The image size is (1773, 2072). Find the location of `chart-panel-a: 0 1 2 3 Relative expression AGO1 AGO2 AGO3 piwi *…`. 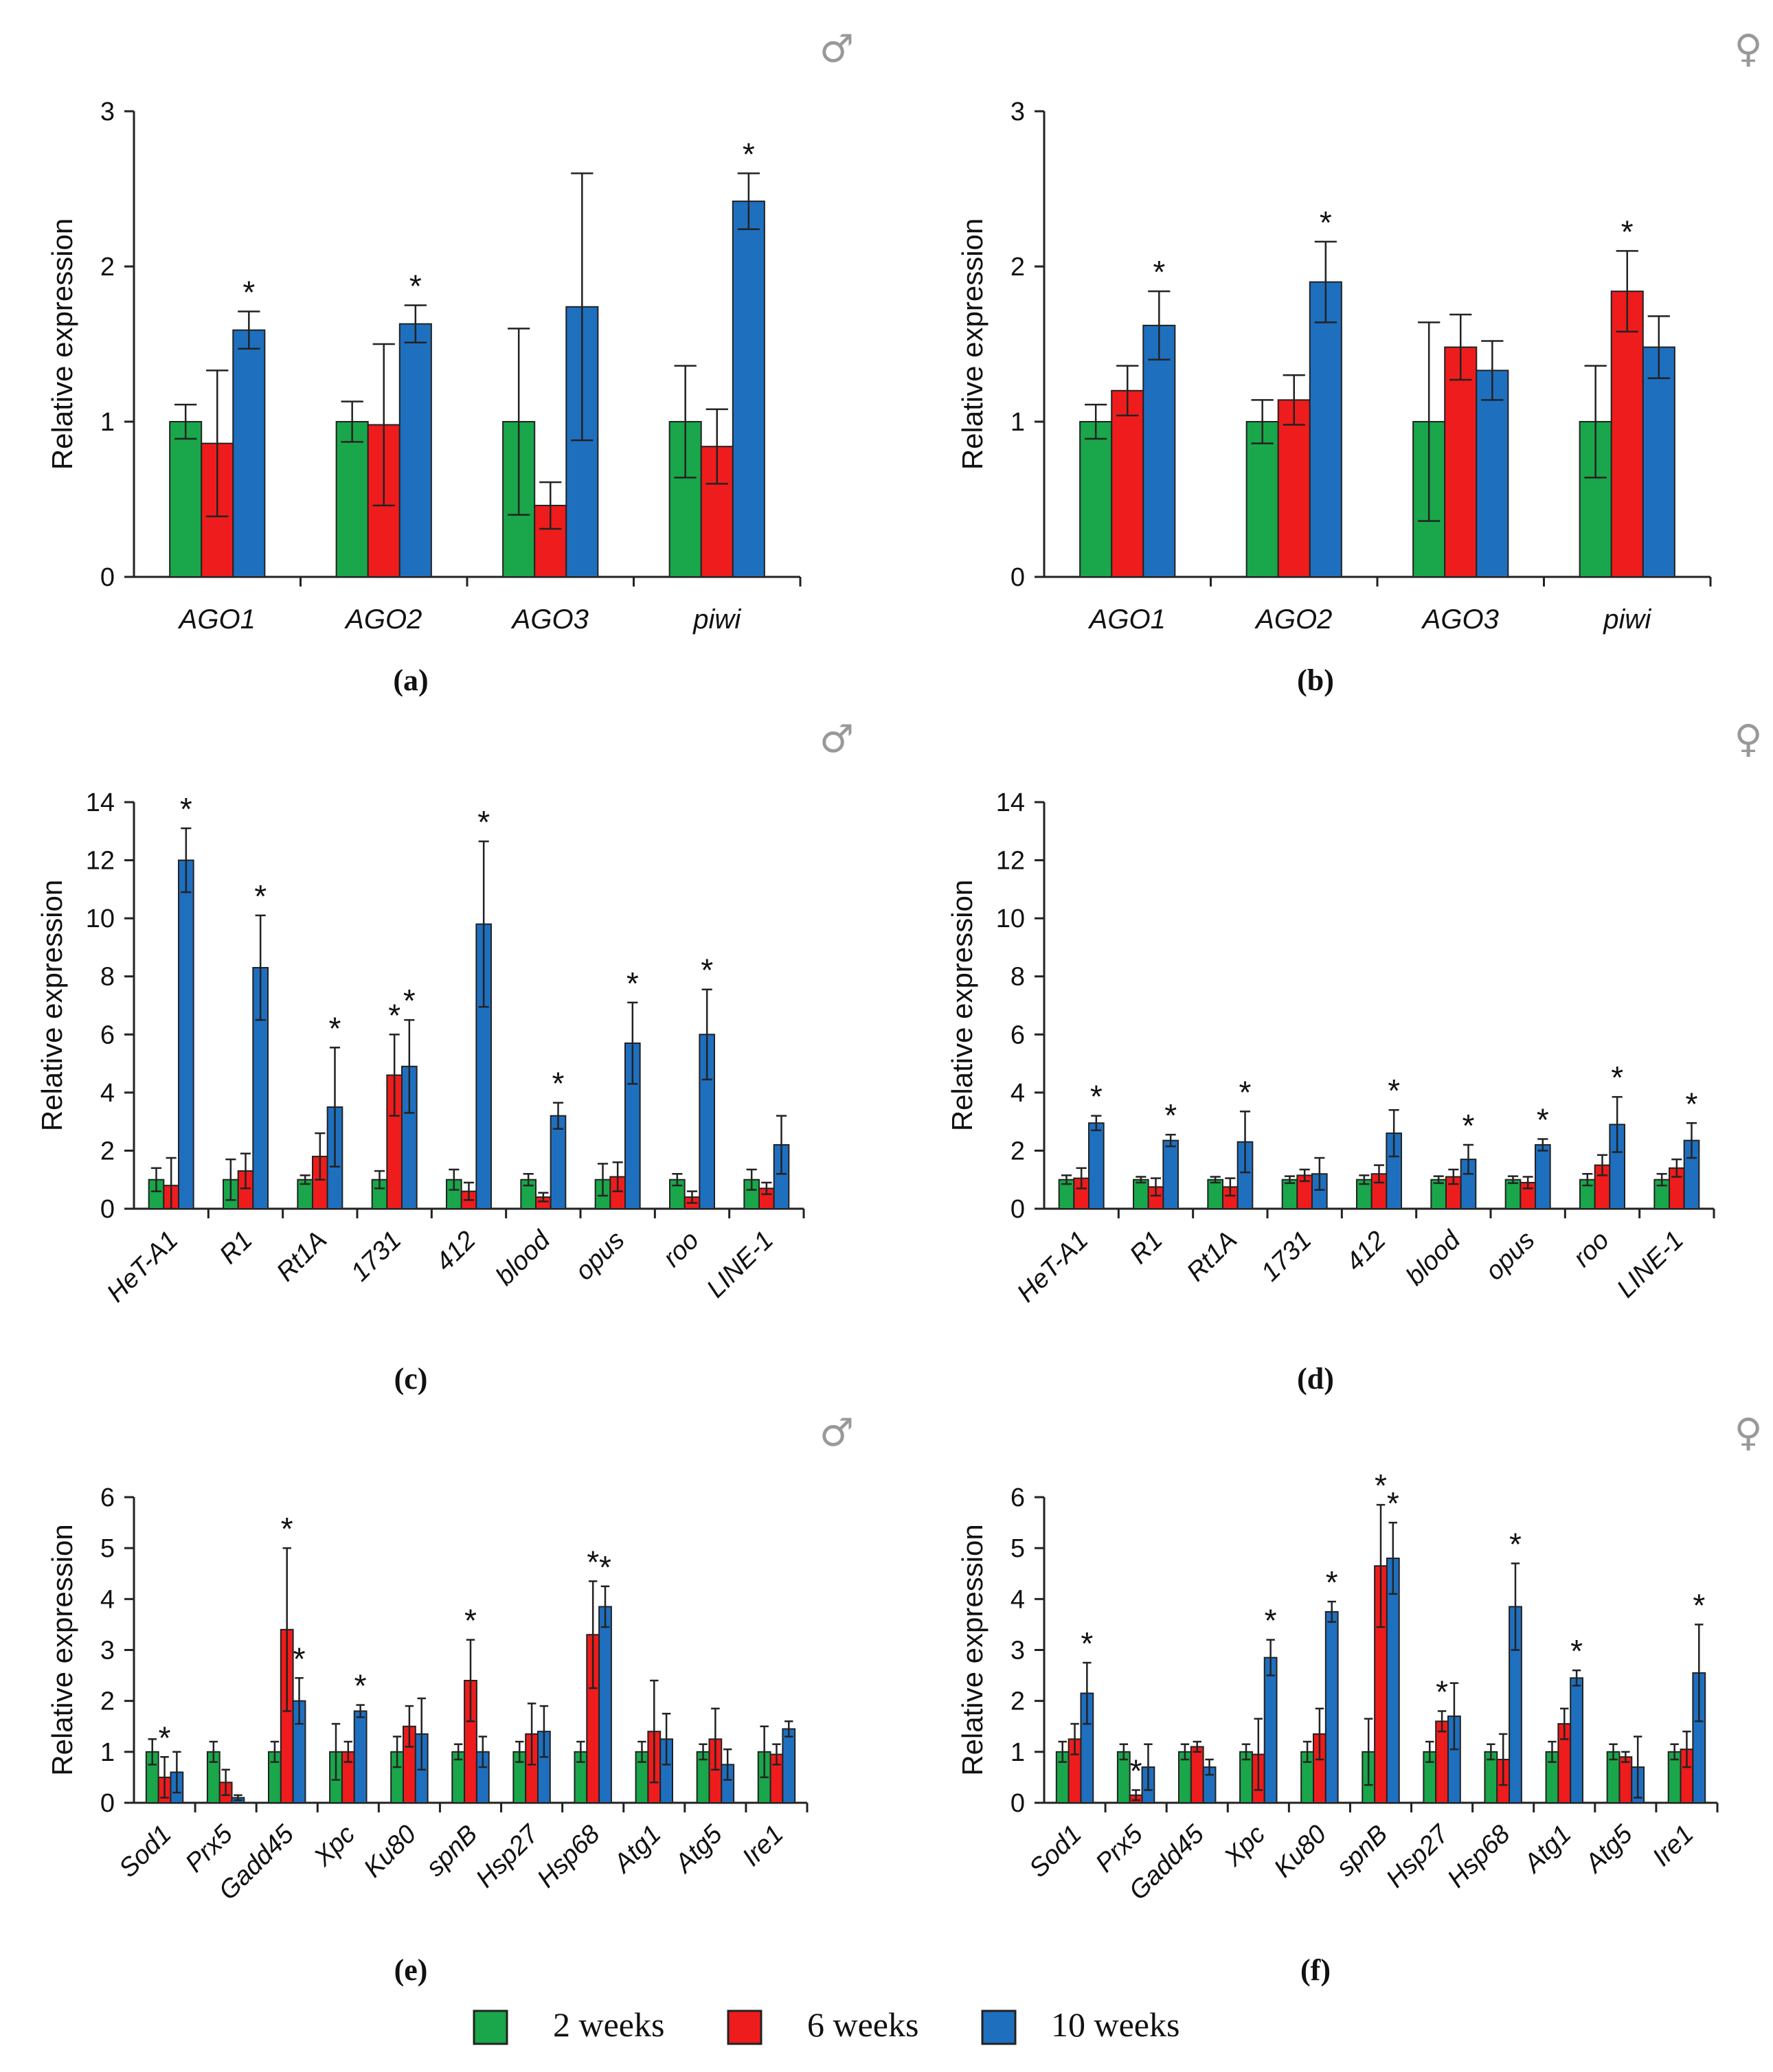

chart-panel-a: 0 1 2 3 Relative expression AGO1 AGO2 AGO3 piwi *… is located at coordinates (450, 362).